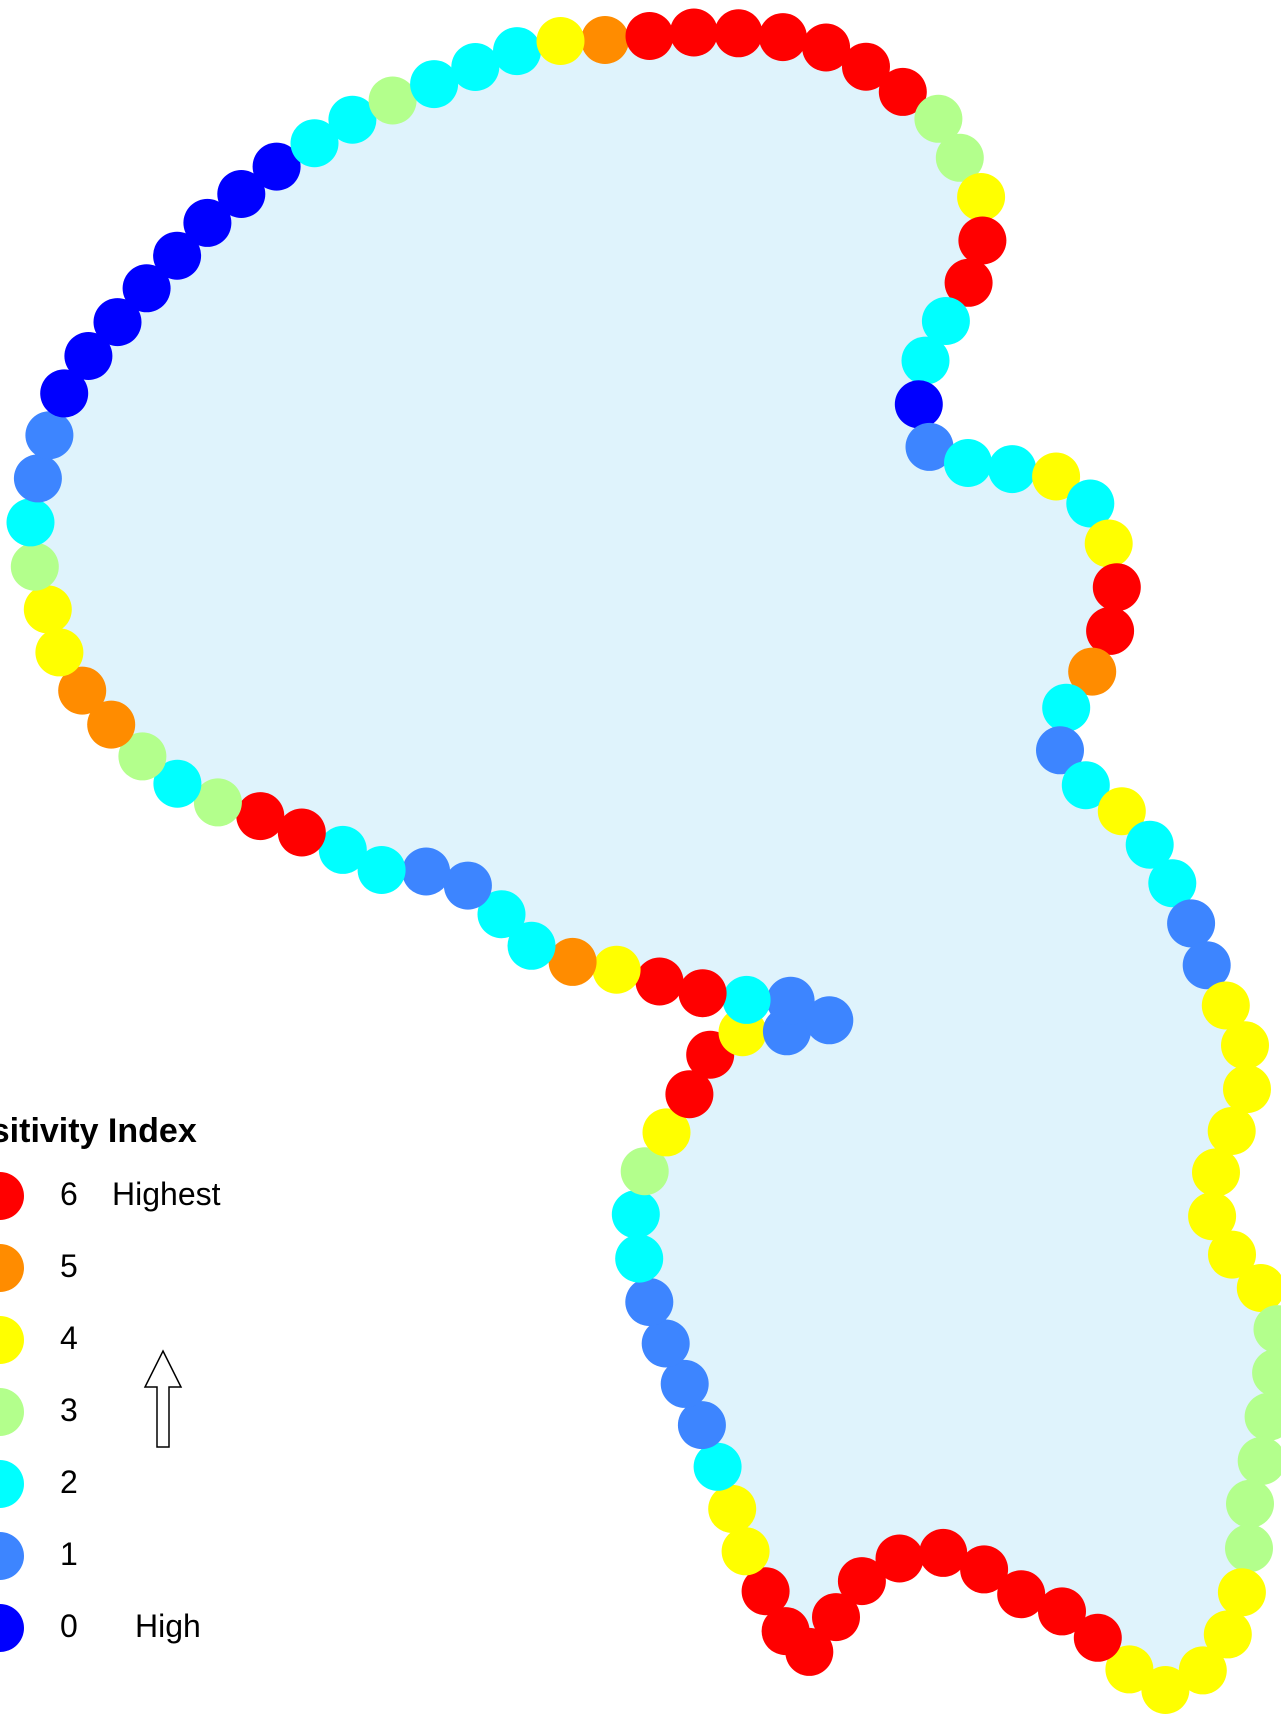 The image size is (1281, 1721). I want to click on legend-value: 3, so click(69, 1410).